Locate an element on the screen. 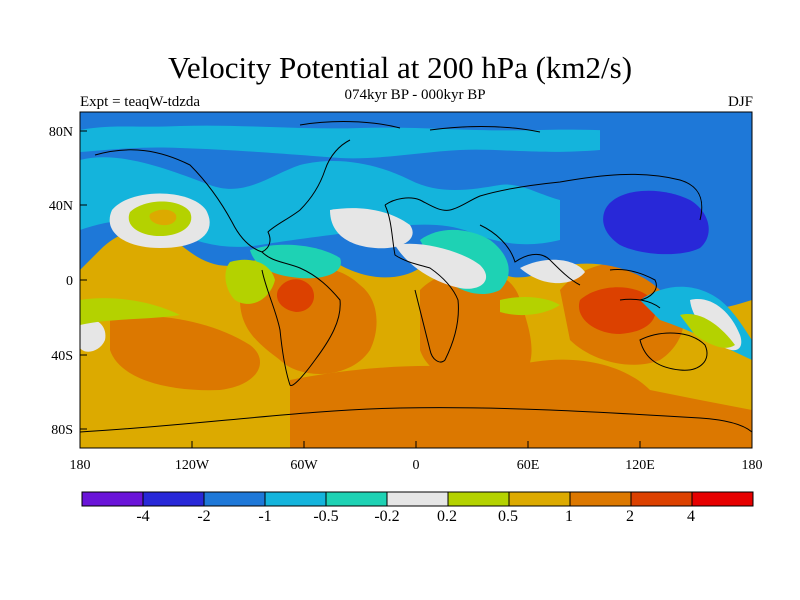 The height and width of the screenshot is (600, 800). y-tick-label: 40S is located at coordinates (62, 356).